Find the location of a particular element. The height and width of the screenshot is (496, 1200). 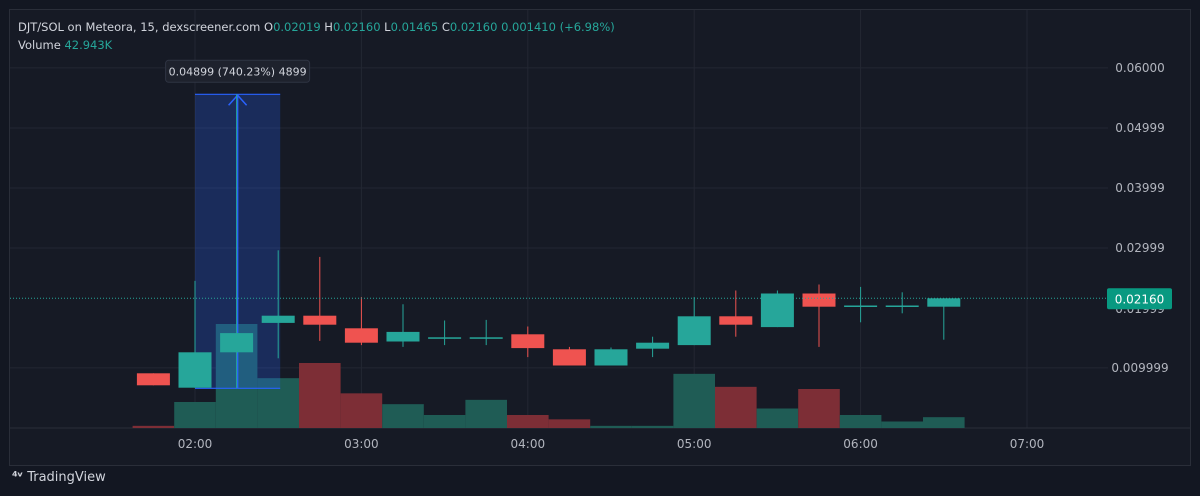

measure-tooltip is located at coordinates (238, 71).